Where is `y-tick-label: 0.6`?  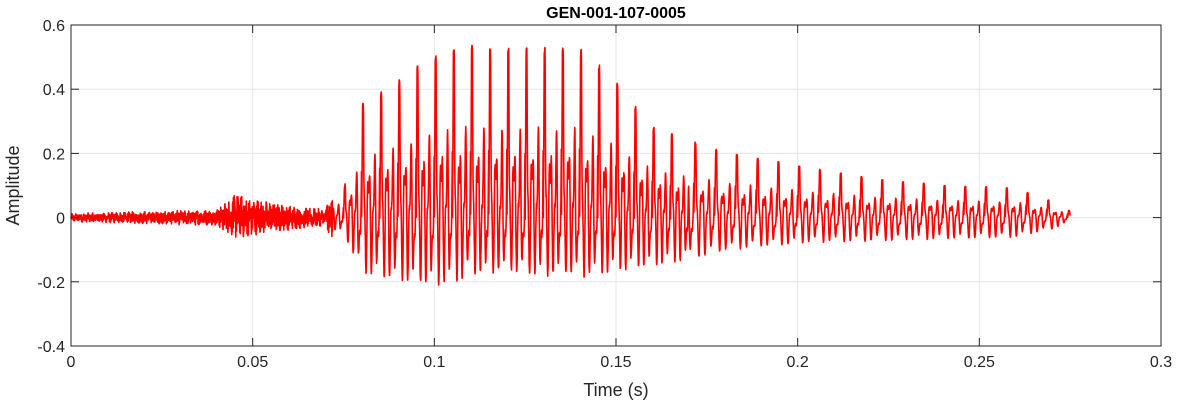 y-tick-label: 0.6 is located at coordinates (54, 26).